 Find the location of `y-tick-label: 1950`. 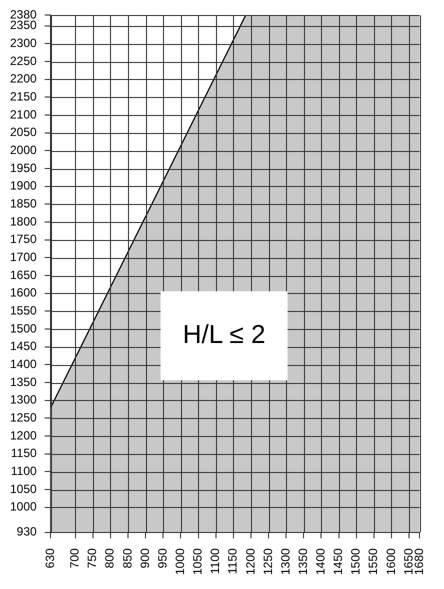

y-tick-label: 1950 is located at coordinates (24, 167).